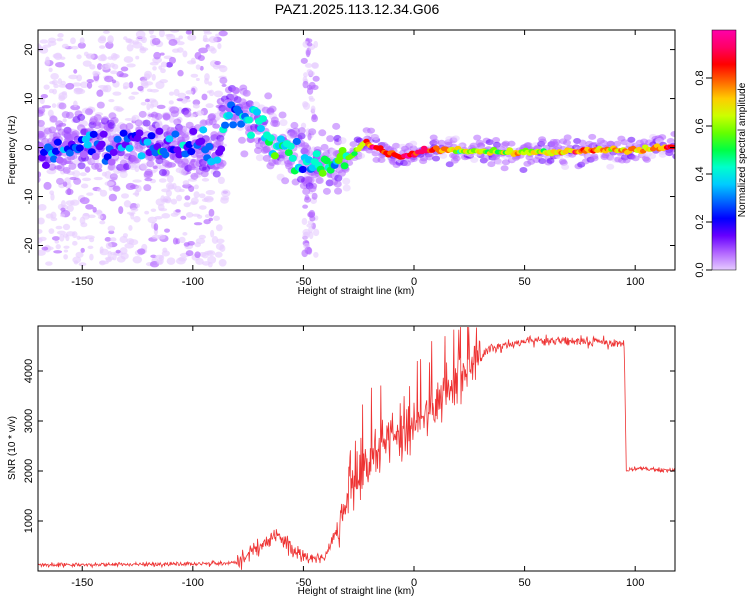 This screenshot has width=750, height=600. What do you see at coordinates (29, 521) in the screenshot?
I see `y-tick-label: 1000` at bounding box center [29, 521].